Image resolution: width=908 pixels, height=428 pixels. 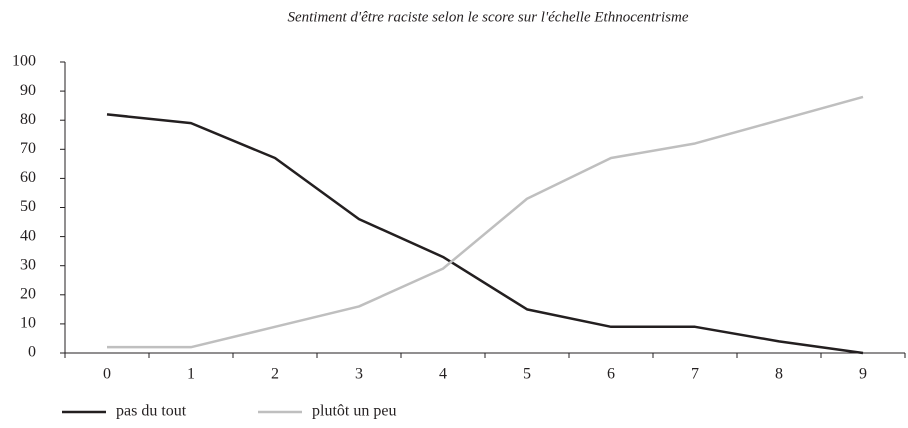 What do you see at coordinates (28, 264) in the screenshot?
I see `y-tick-label: 30` at bounding box center [28, 264].